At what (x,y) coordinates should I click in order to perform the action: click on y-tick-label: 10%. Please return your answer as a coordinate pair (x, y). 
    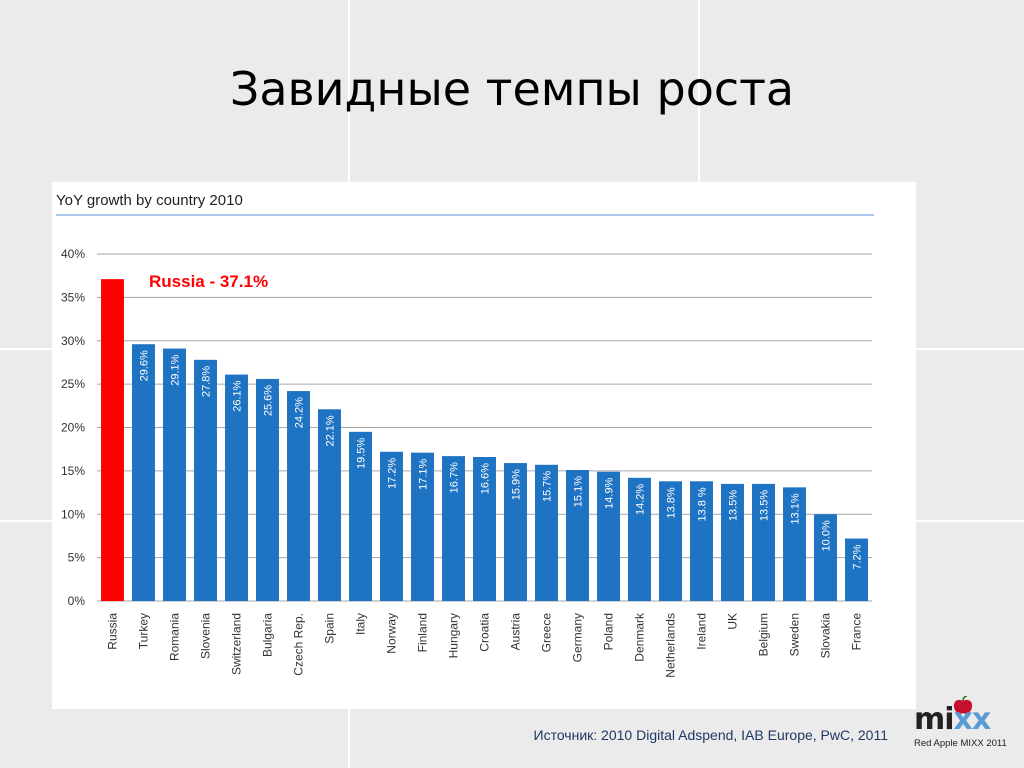
    Looking at the image, I should click on (73, 514).